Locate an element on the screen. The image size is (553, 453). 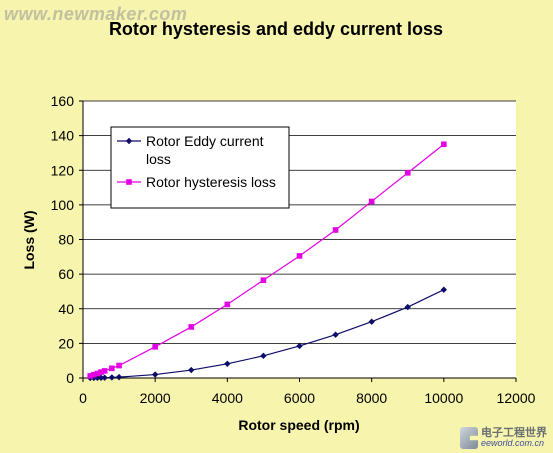
y-tick-label-6: 120 is located at coordinates (63, 170).